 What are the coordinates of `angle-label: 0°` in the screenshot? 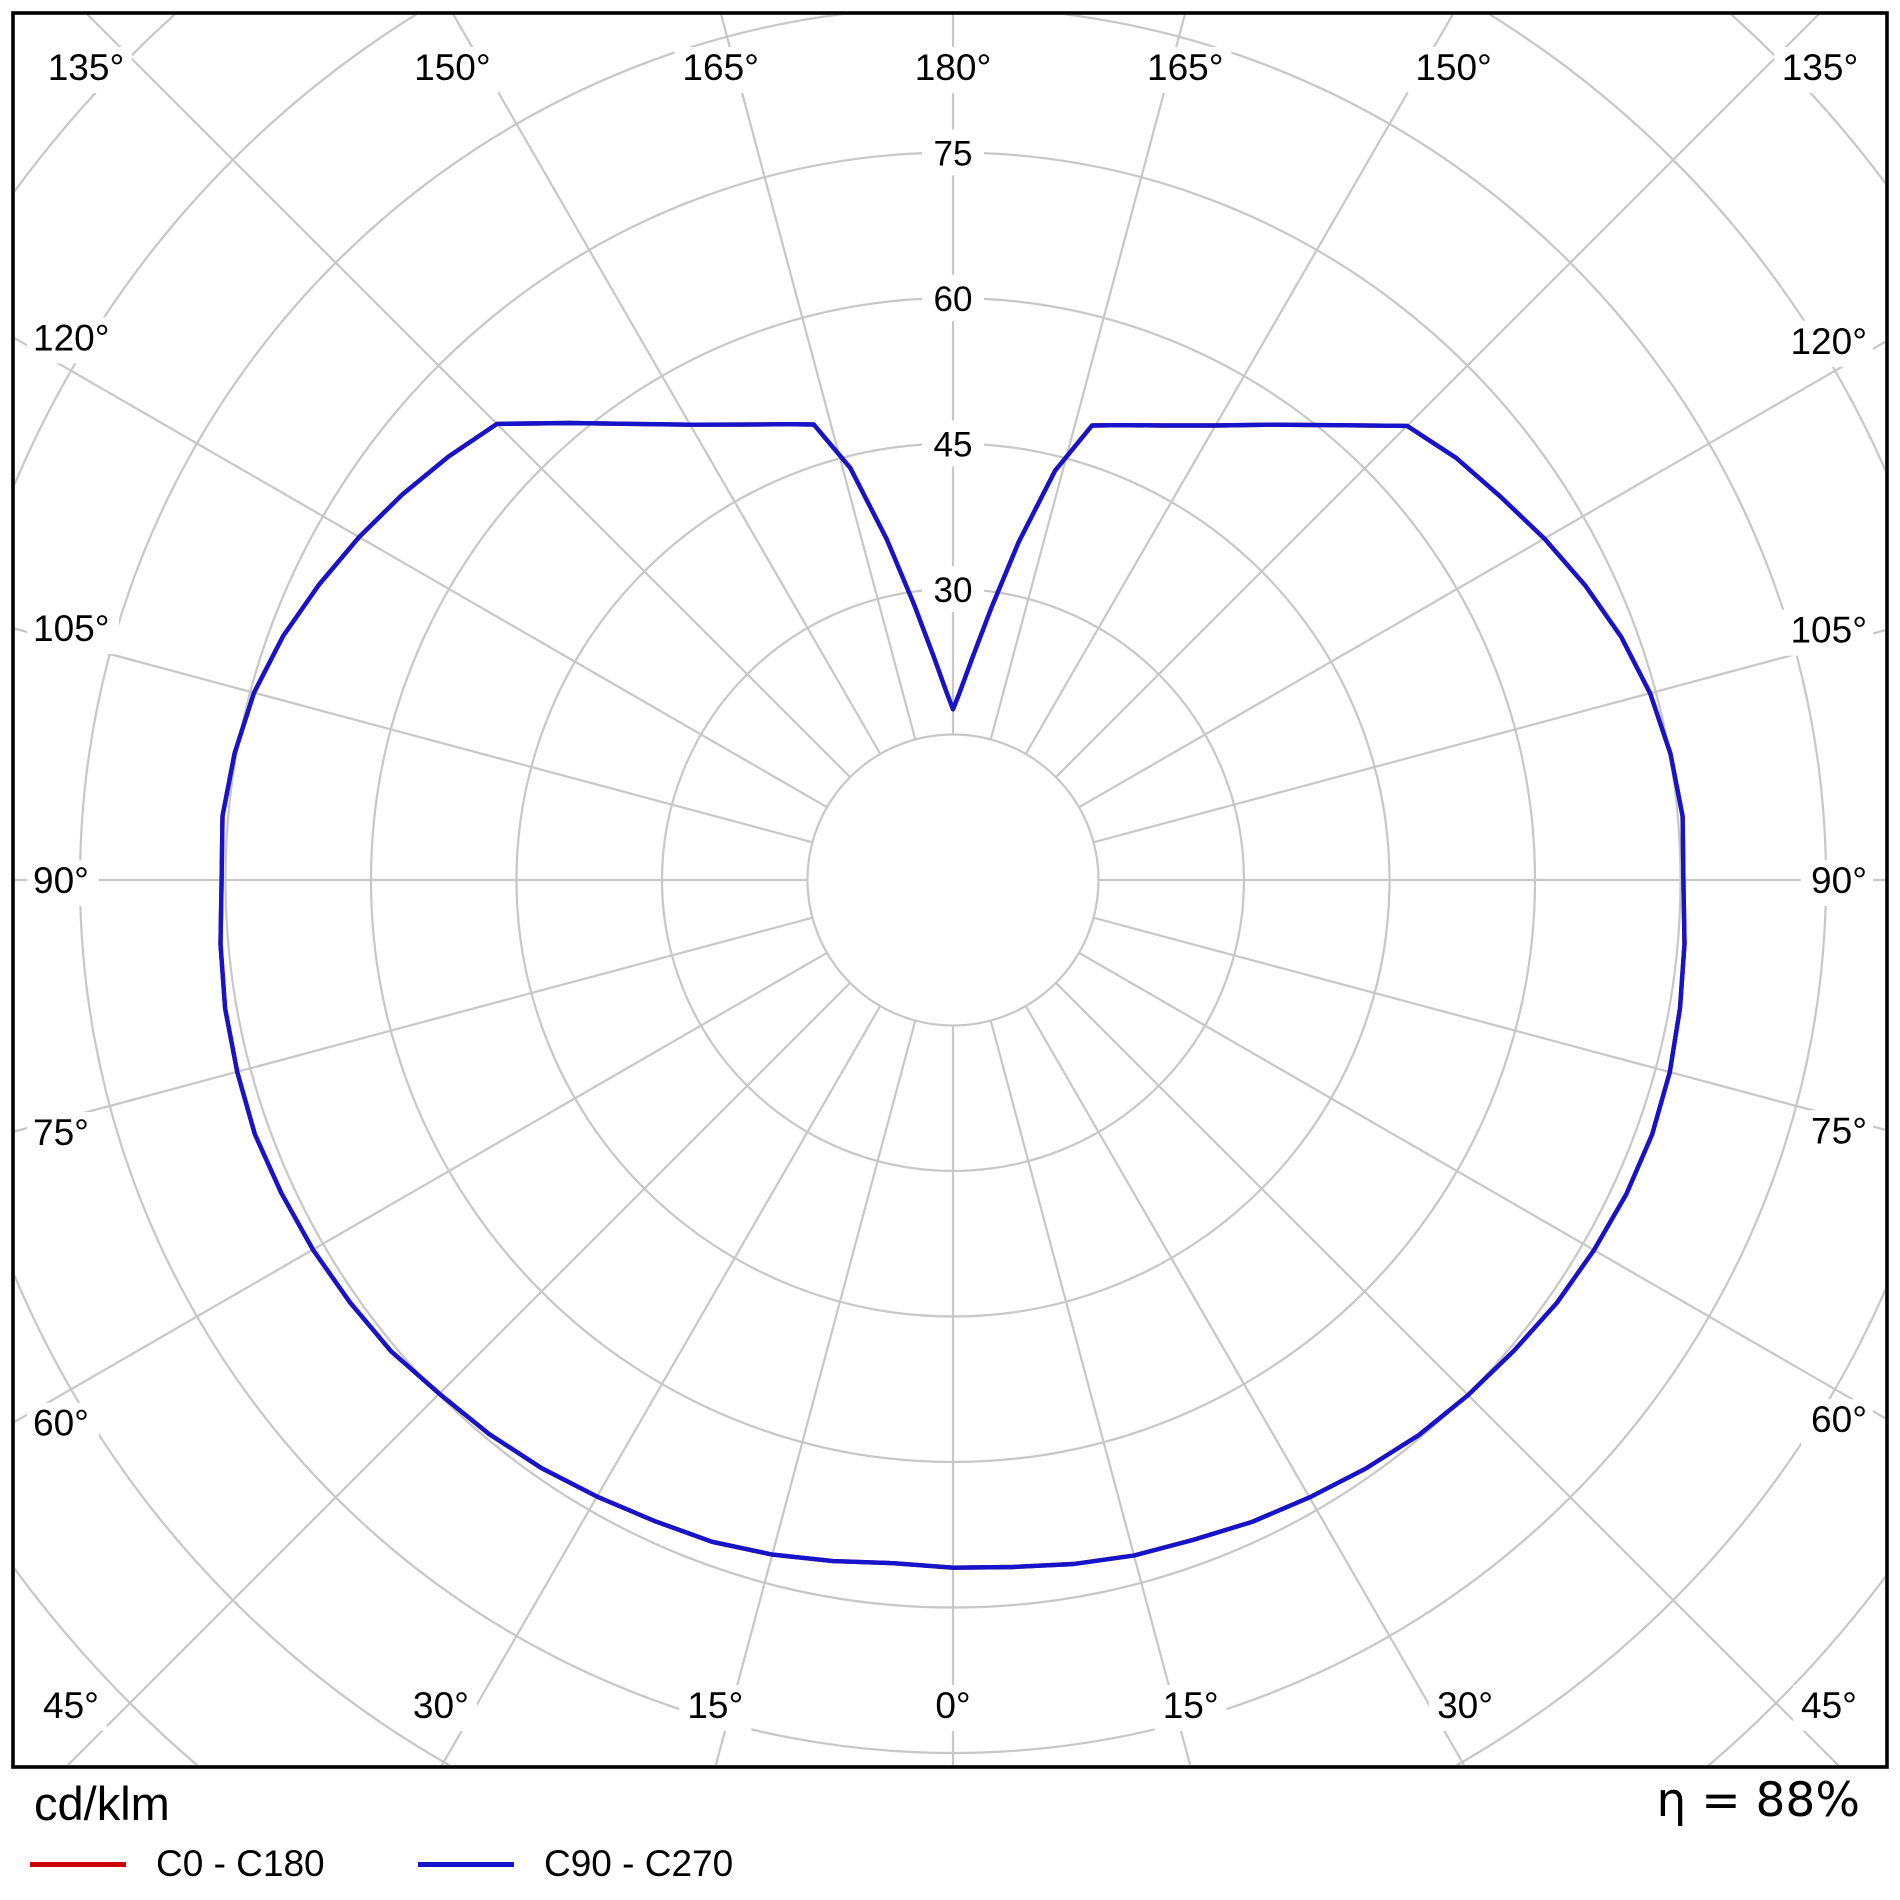 It's located at (952, 1705).